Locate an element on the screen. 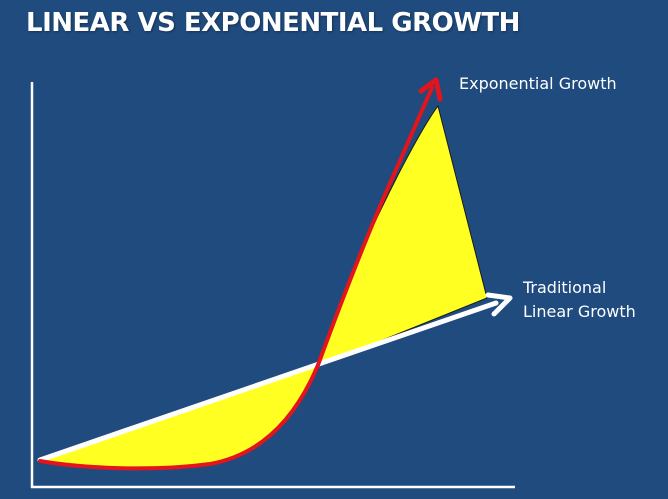  gap-region-upper is located at coordinates (402, 235).